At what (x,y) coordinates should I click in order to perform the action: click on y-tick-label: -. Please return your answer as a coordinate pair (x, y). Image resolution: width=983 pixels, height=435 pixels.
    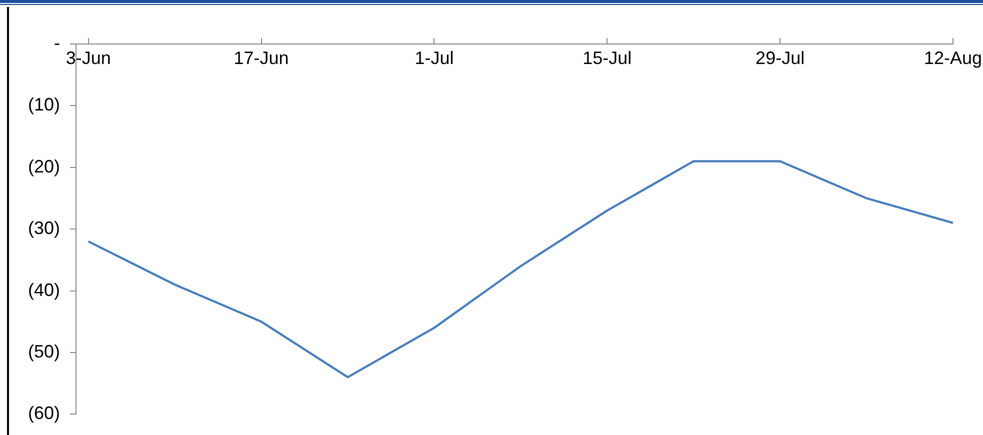
    Looking at the image, I should click on (57, 42).